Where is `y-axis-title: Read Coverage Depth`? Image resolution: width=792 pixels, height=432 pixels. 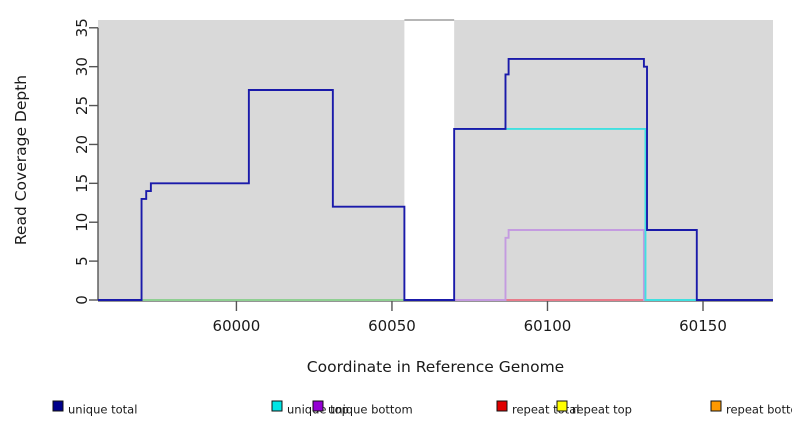 y-axis-title: Read Coverage Depth is located at coordinates (21, 160).